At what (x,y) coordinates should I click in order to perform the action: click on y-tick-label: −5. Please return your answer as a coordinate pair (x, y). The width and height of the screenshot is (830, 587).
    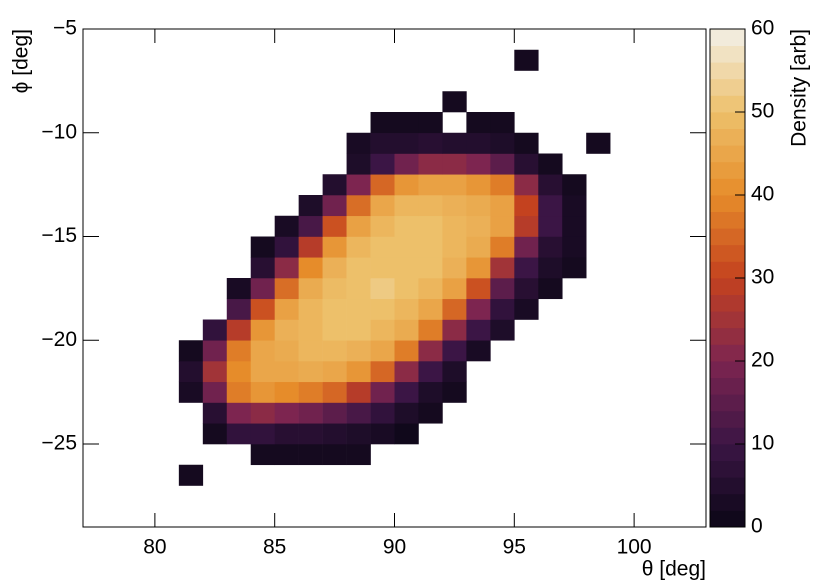
    Looking at the image, I should click on (65, 28).